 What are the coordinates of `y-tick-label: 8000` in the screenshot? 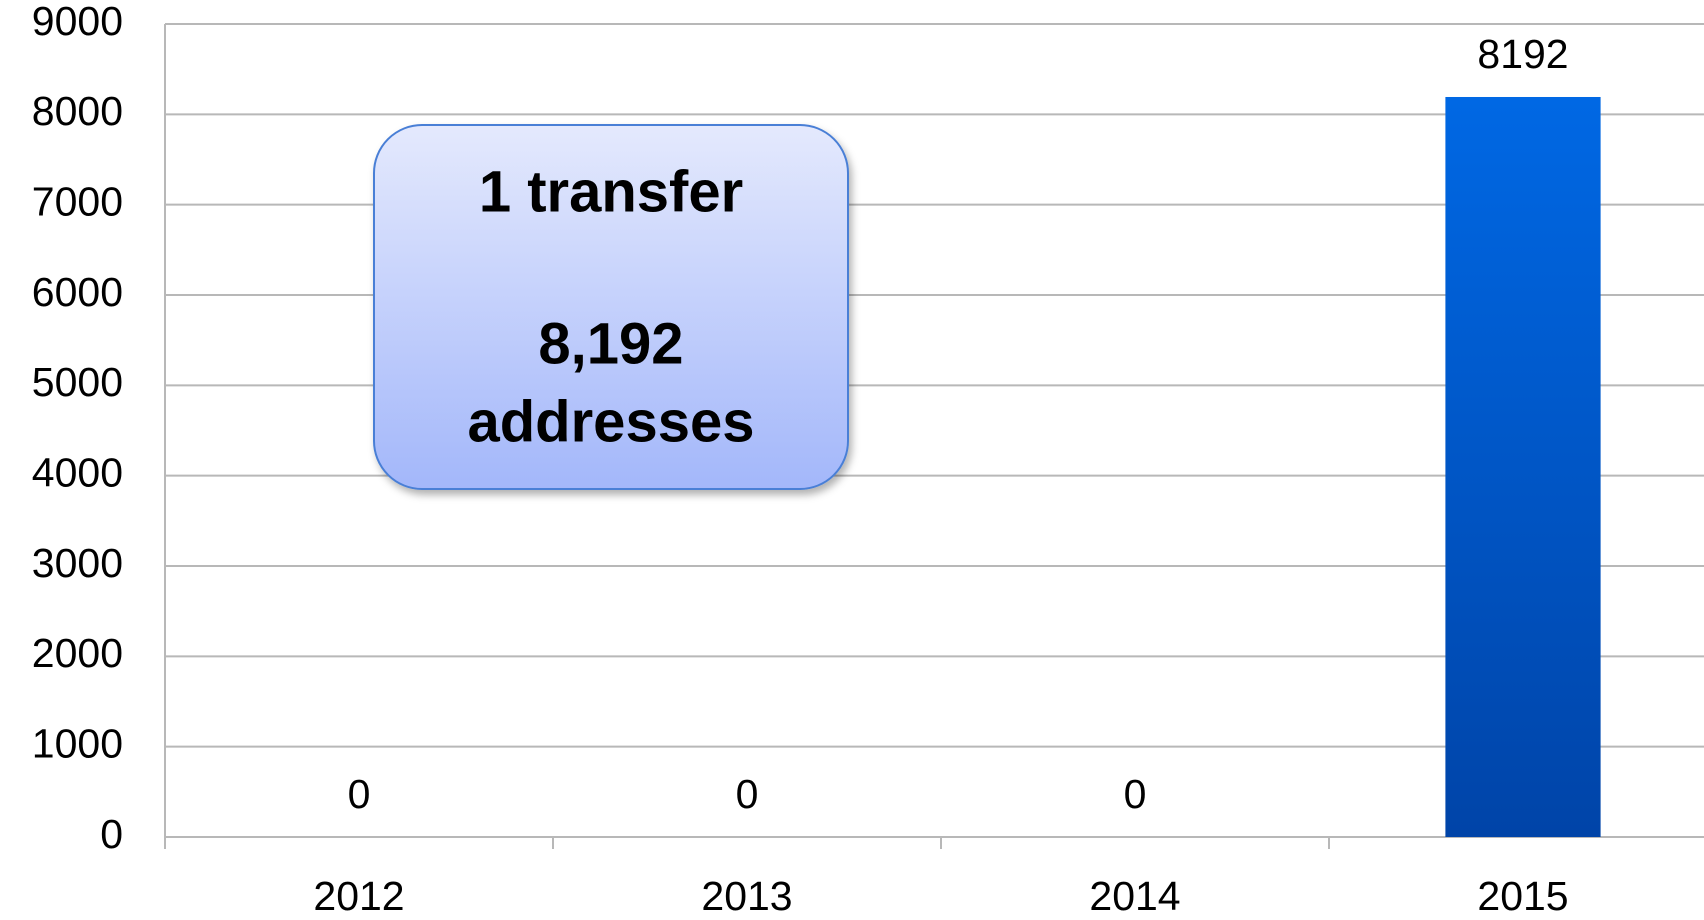 It's located at (77, 111).